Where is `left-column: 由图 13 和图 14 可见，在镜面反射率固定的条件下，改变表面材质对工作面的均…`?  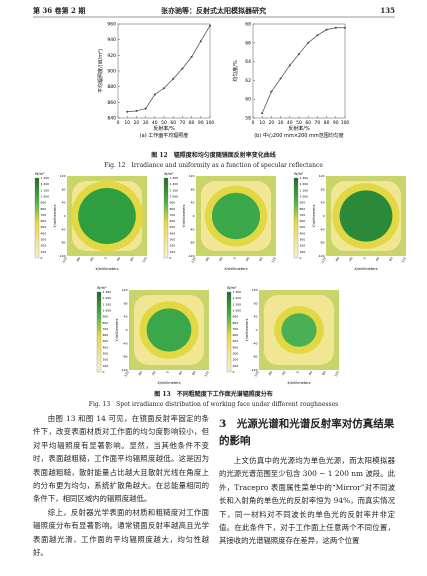 left-column: 由图 13 和图 14 可见，在镜面反射率固定的条件下，改变表面材质对工作面的均… is located at coordinates (121, 485).